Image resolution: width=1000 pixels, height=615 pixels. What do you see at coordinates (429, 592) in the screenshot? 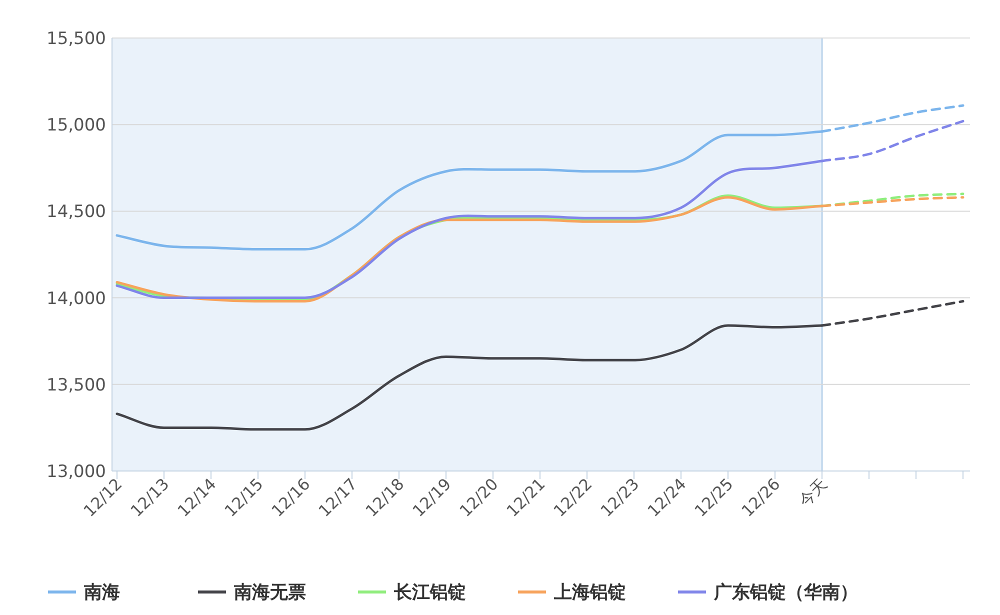
I see `legend-label: 长江铝锭` at bounding box center [429, 592].